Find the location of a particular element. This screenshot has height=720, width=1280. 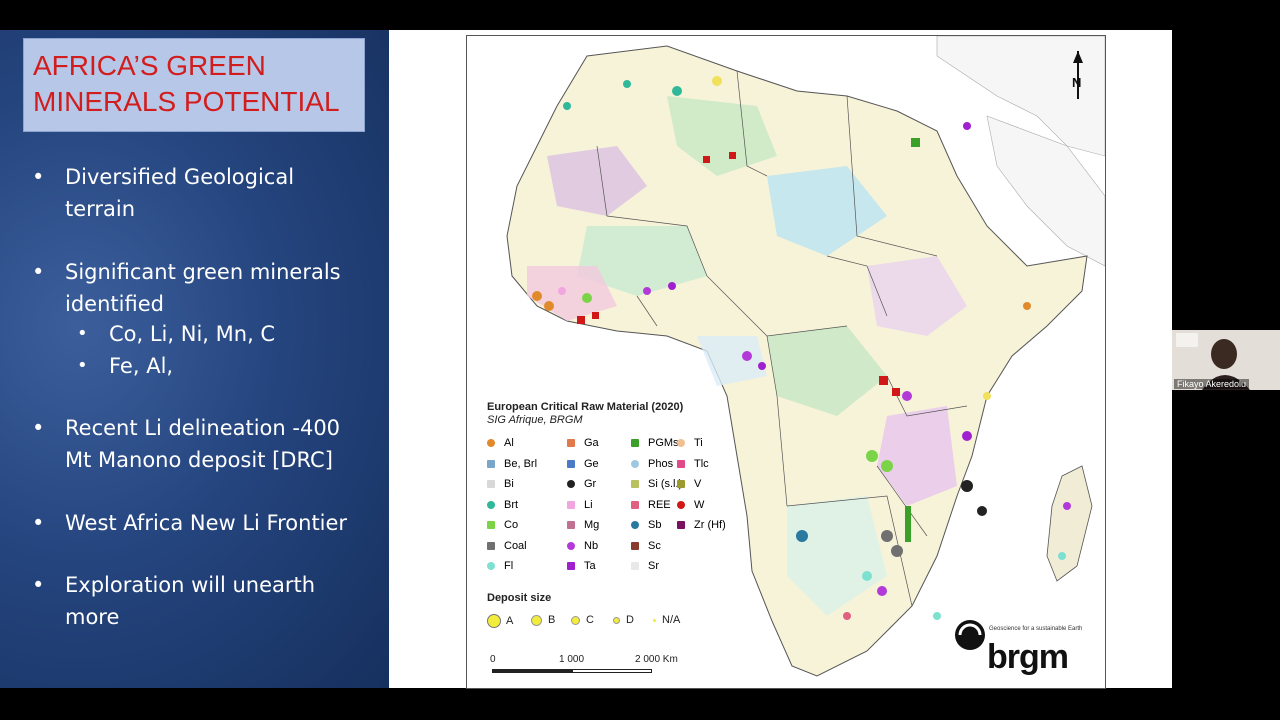

legend-item: Ga is located at coordinates (583, 443).